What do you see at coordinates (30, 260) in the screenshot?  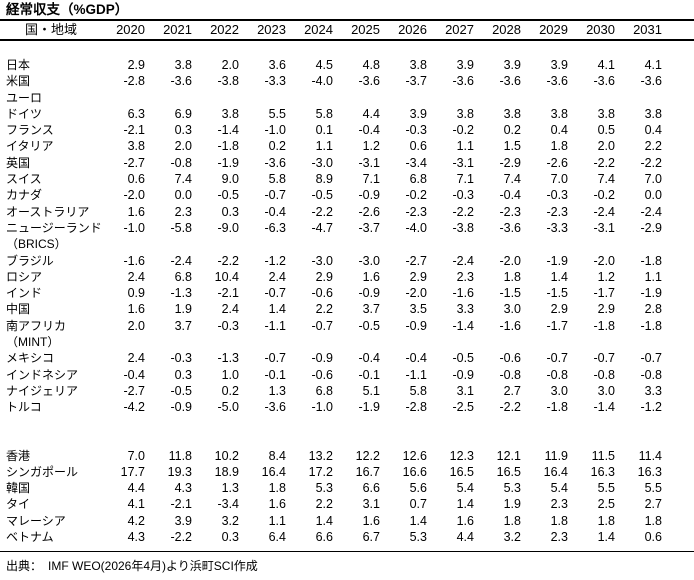 I see `row-label: ブラジル` at bounding box center [30, 260].